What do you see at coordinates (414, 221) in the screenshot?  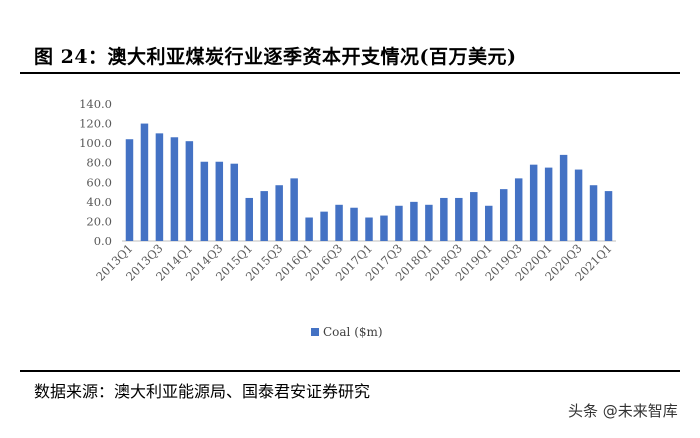 I see `bar-2017Q4` at bounding box center [414, 221].